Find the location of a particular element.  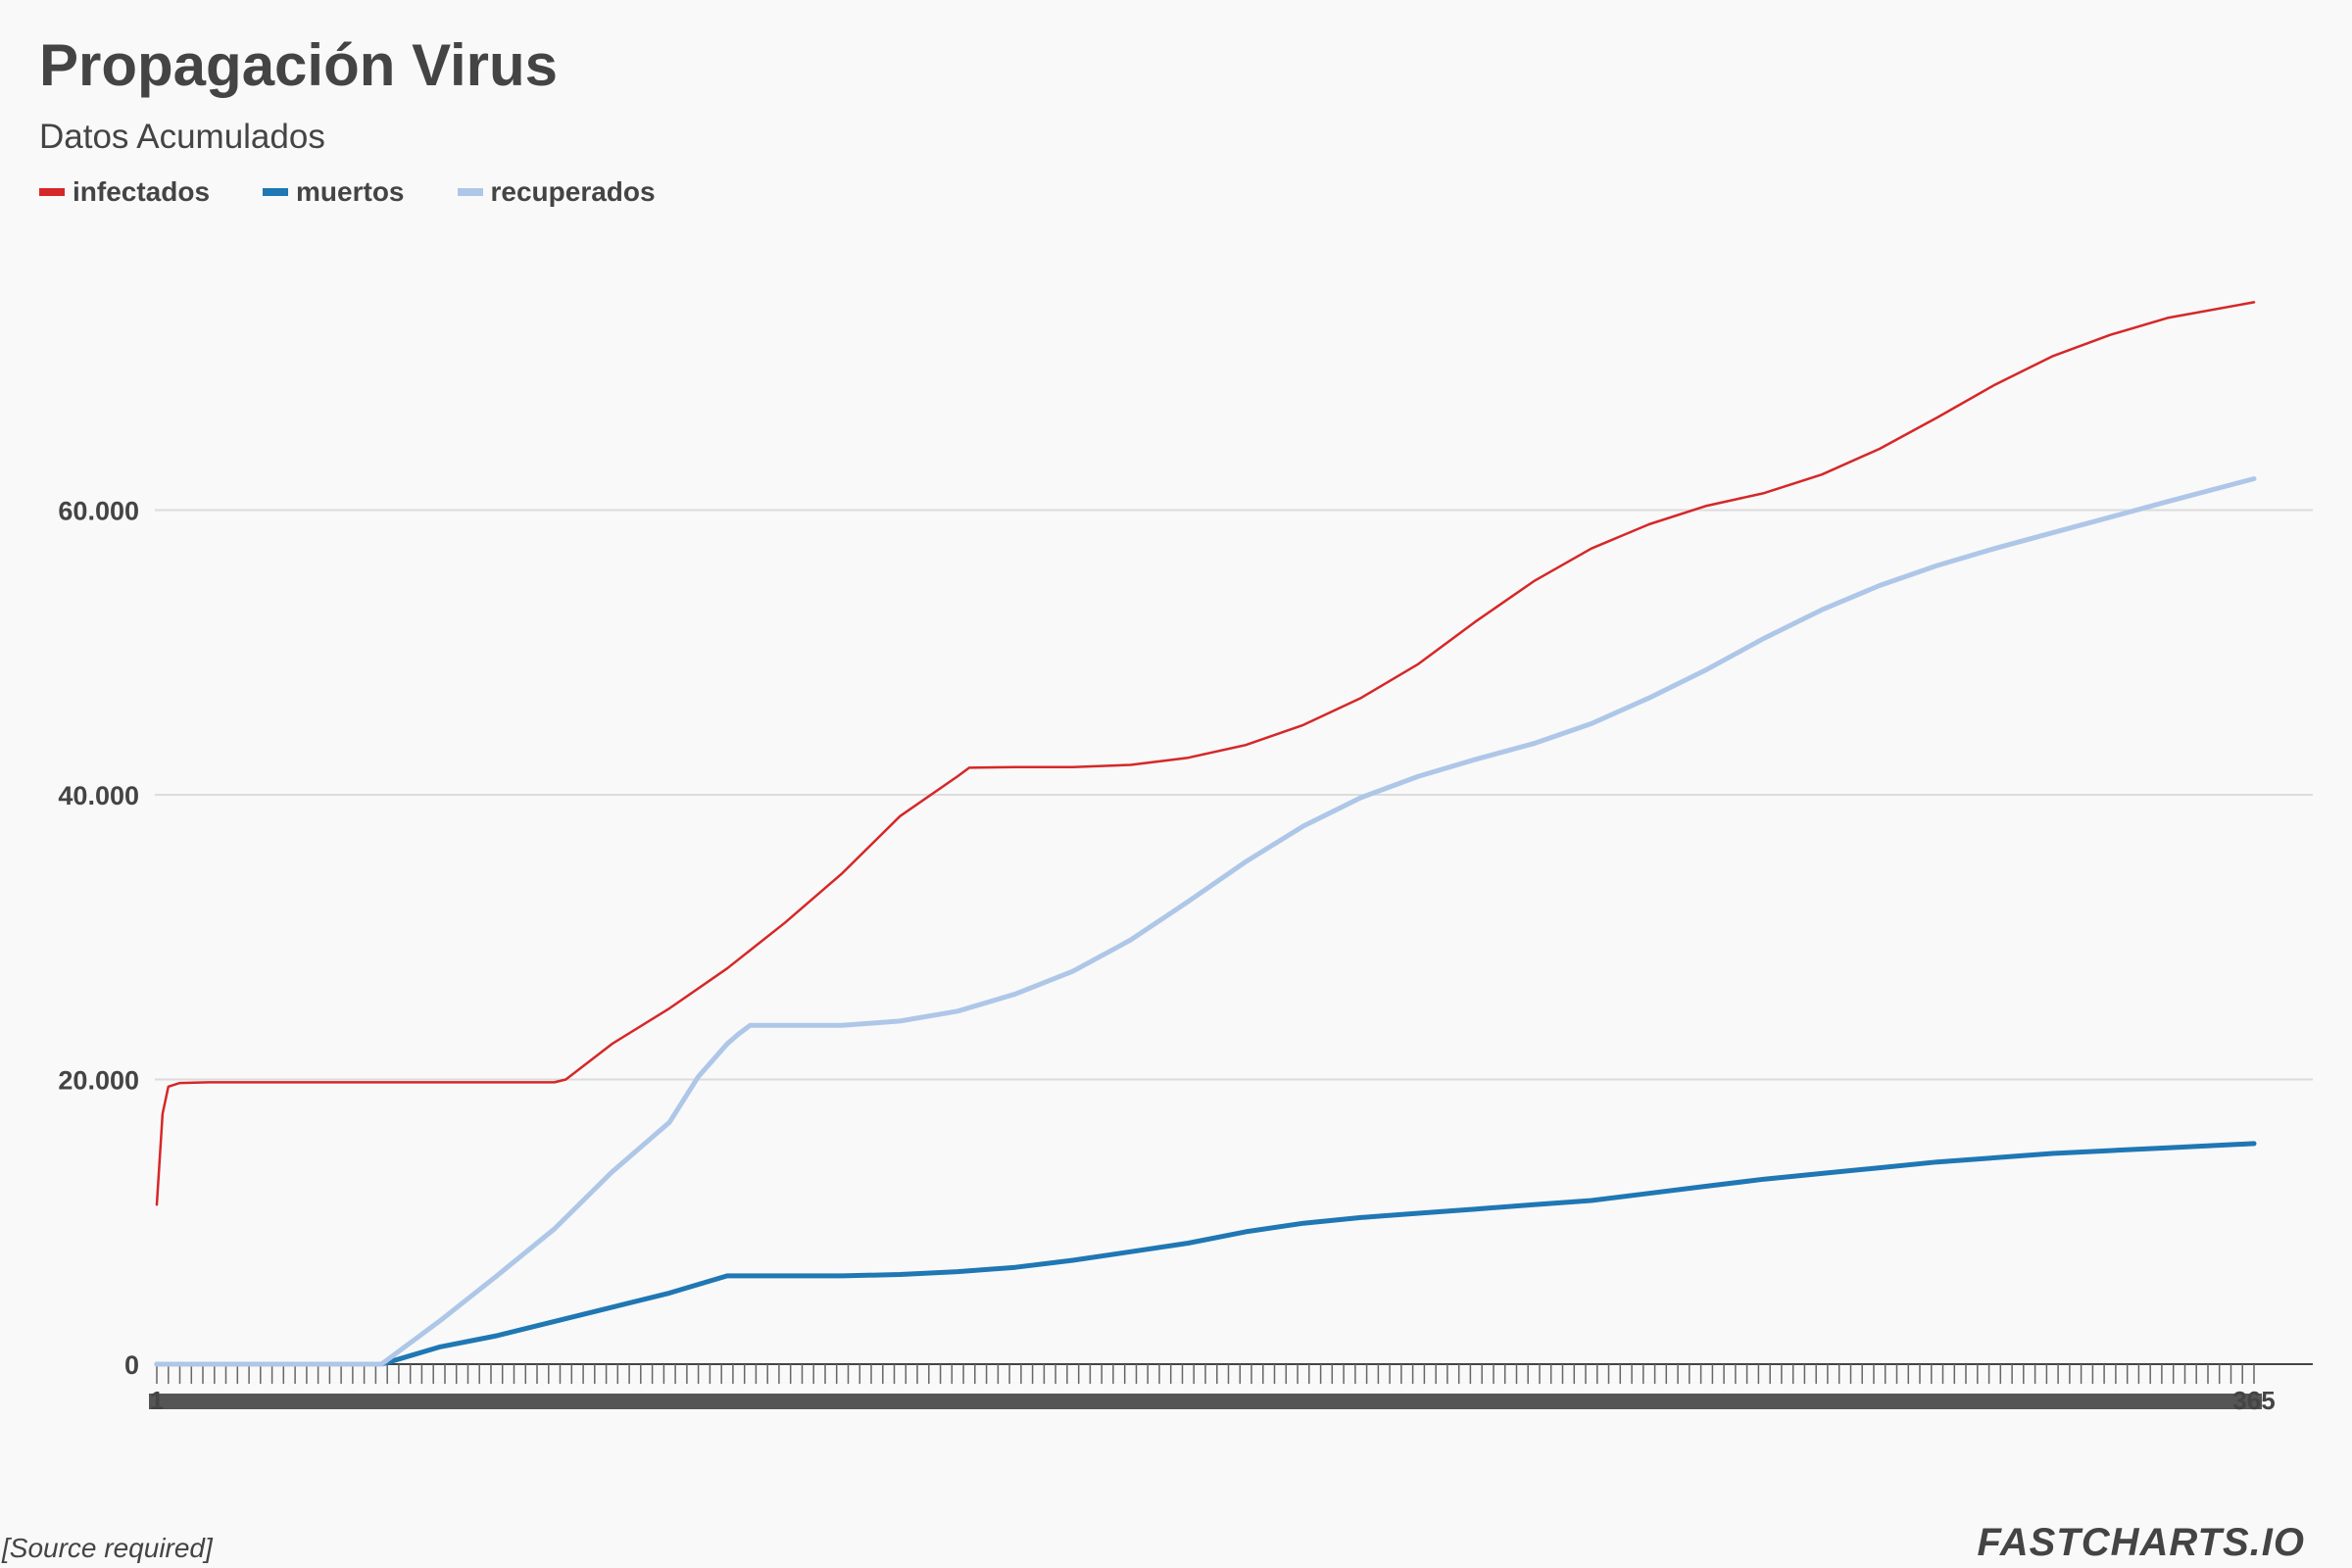

legend-label-recuperados: recuperados is located at coordinates (573, 191).